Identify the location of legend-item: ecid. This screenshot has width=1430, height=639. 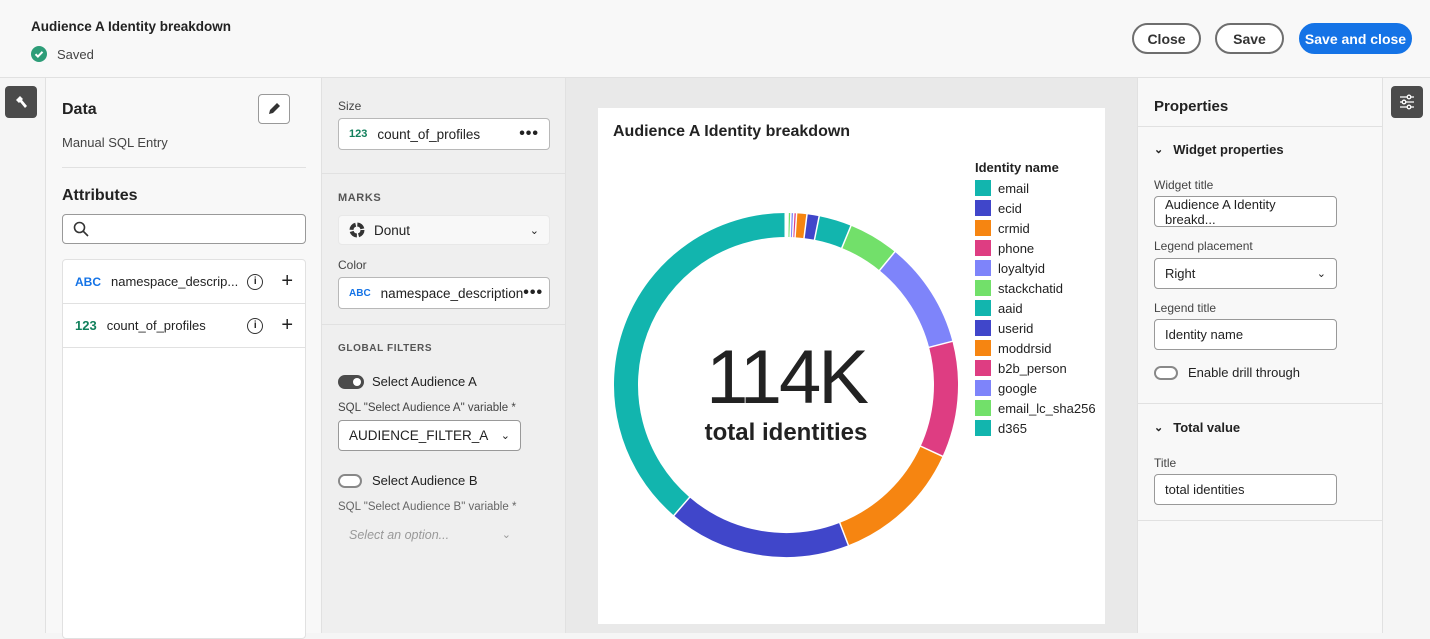
(1035, 208).